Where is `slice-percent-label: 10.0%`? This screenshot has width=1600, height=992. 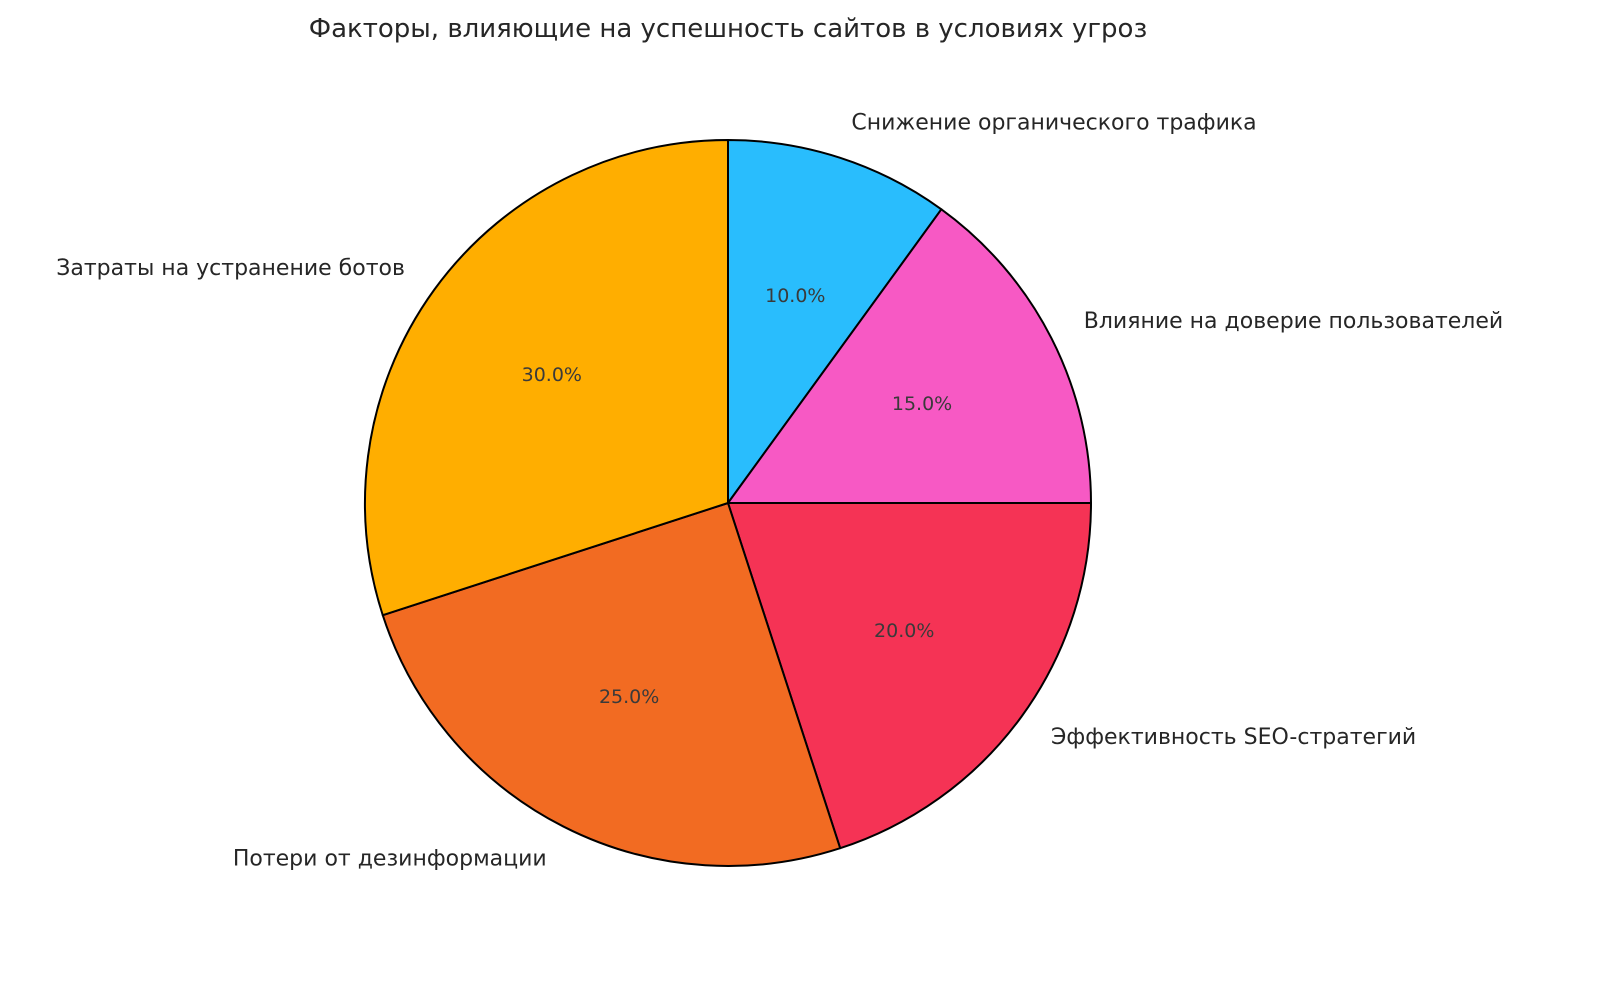
slice-percent-label: 10.0% is located at coordinates (795, 296).